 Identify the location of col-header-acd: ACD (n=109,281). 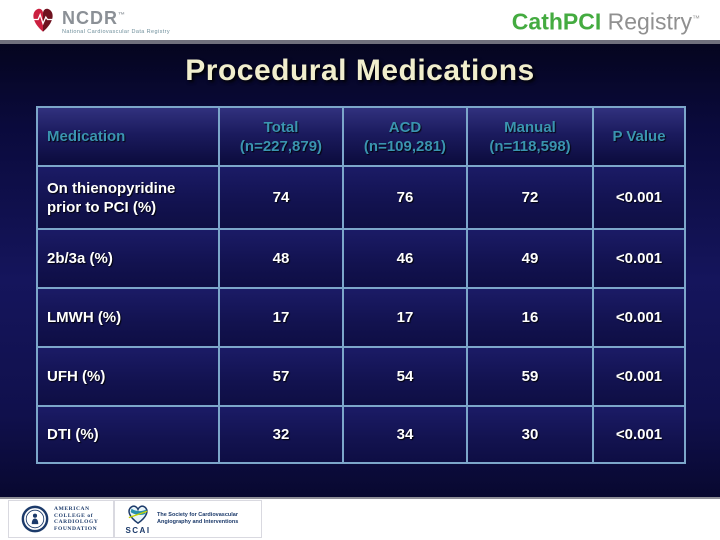
(405, 136).